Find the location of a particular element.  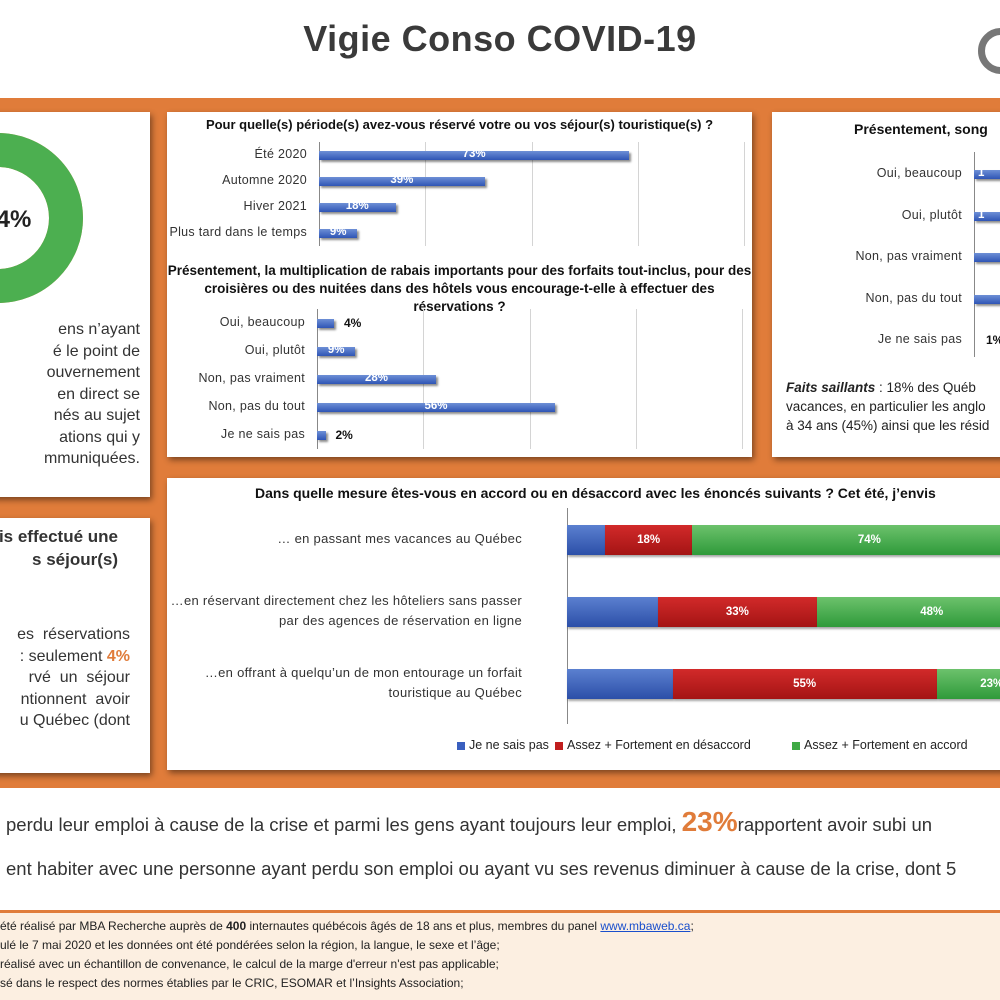

chart2-category-label: Oui, beaucoup is located at coordinates (262, 322).